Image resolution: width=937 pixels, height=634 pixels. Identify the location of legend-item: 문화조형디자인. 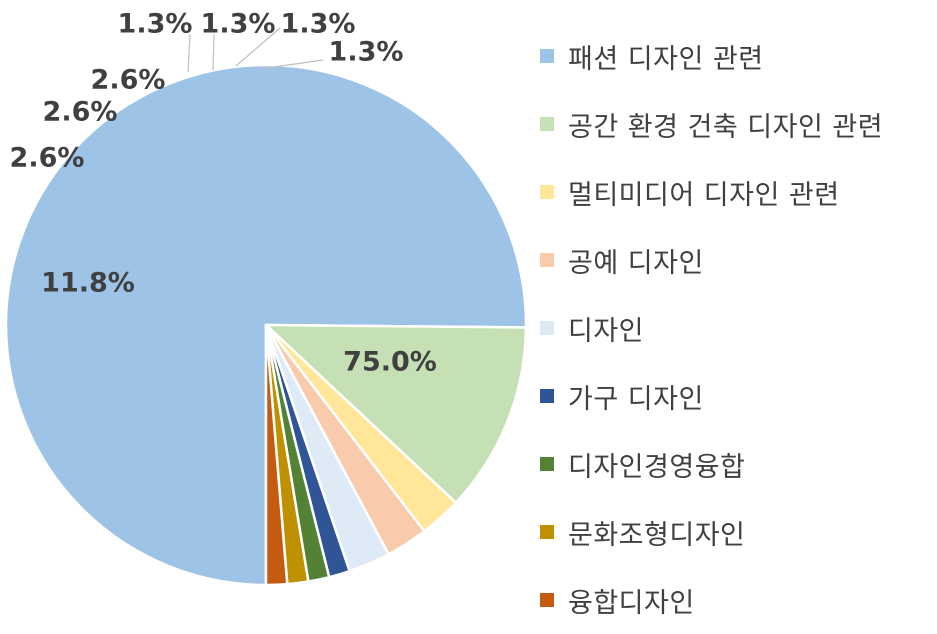
(711, 532).